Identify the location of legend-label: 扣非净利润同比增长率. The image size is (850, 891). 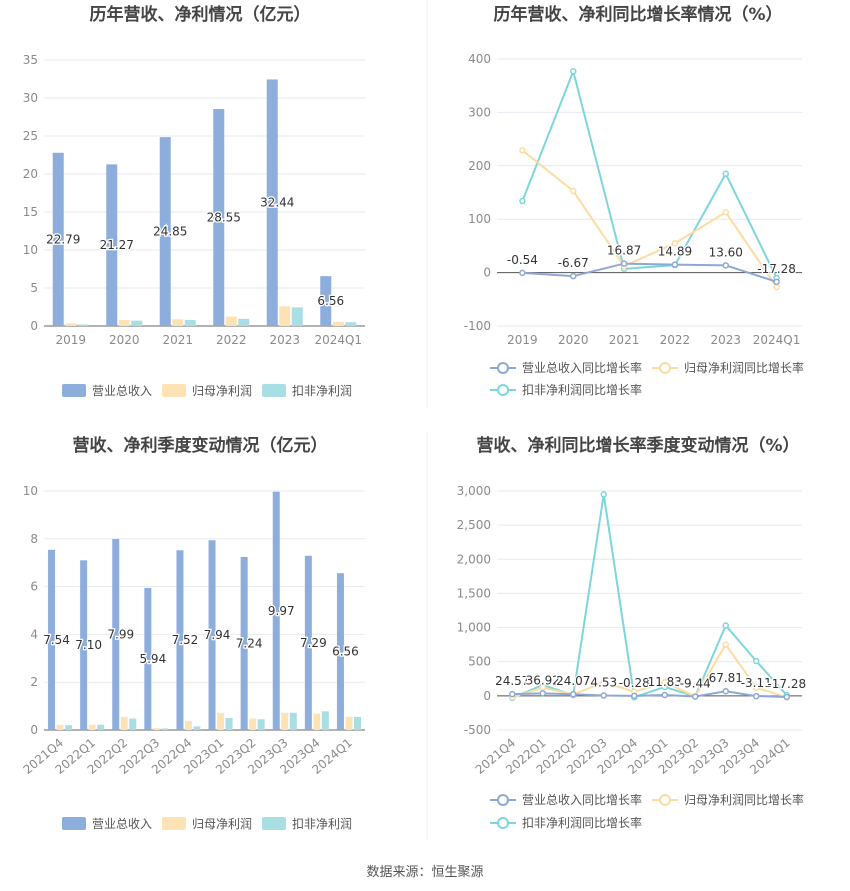
(582, 822).